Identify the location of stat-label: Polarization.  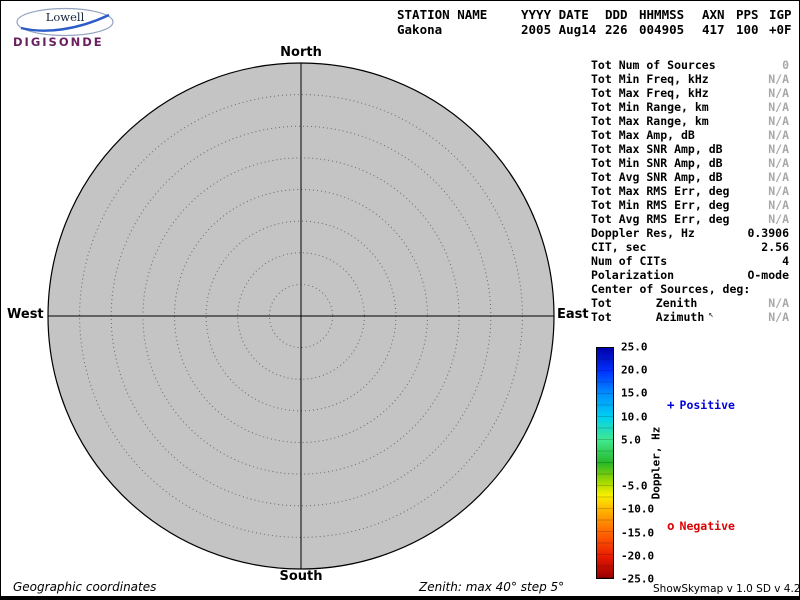
(633, 275).